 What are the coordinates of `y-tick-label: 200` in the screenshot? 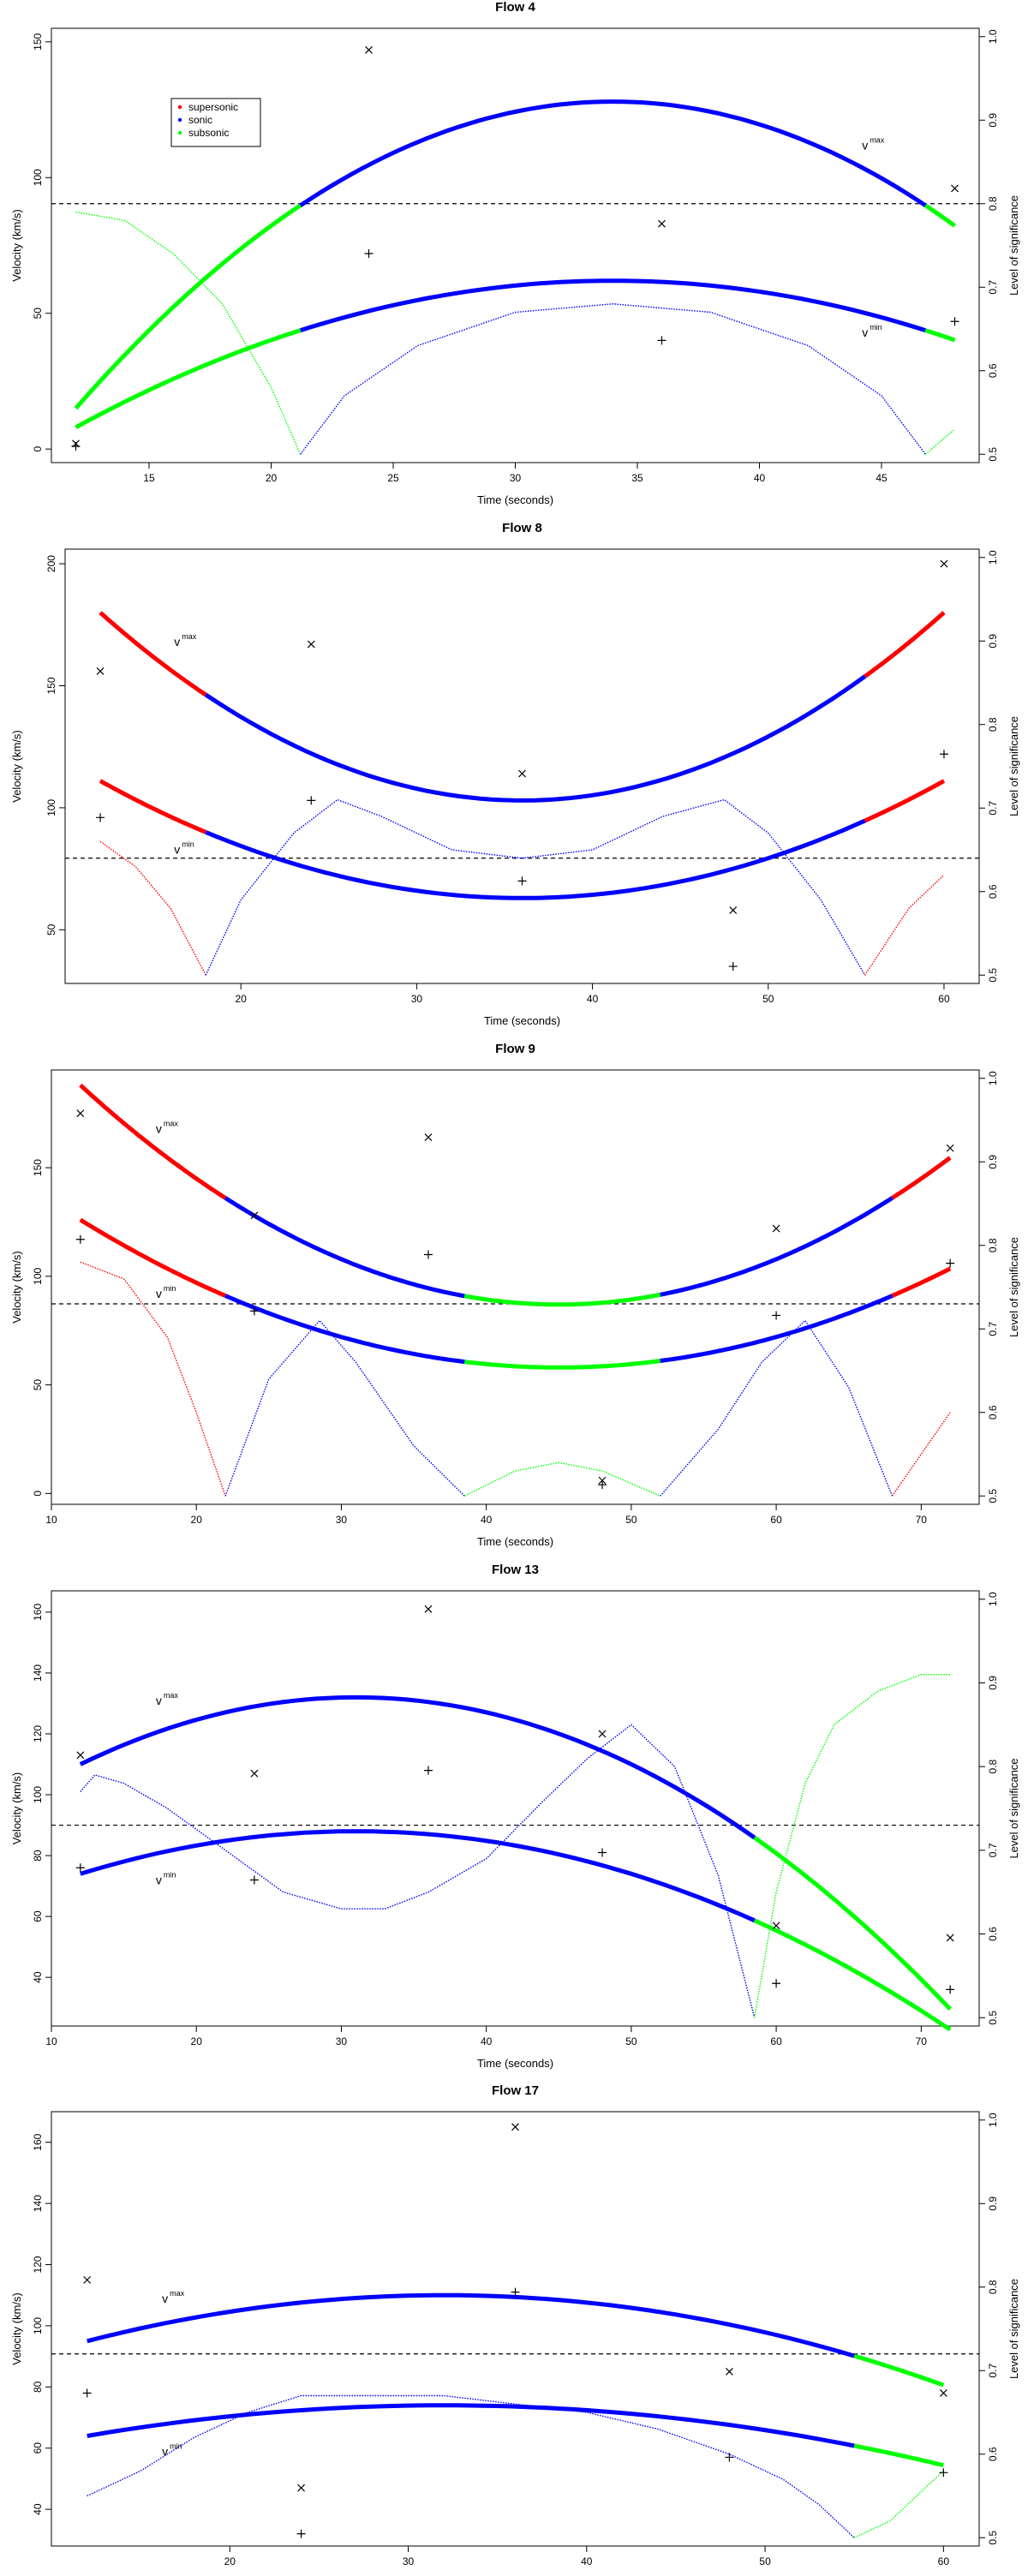 It's located at (51, 563).